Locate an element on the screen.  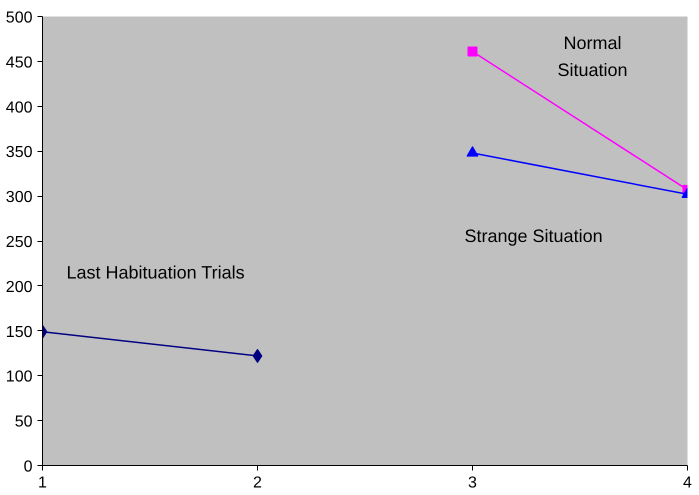
y-tick-label: 0 is located at coordinates (28, 467).